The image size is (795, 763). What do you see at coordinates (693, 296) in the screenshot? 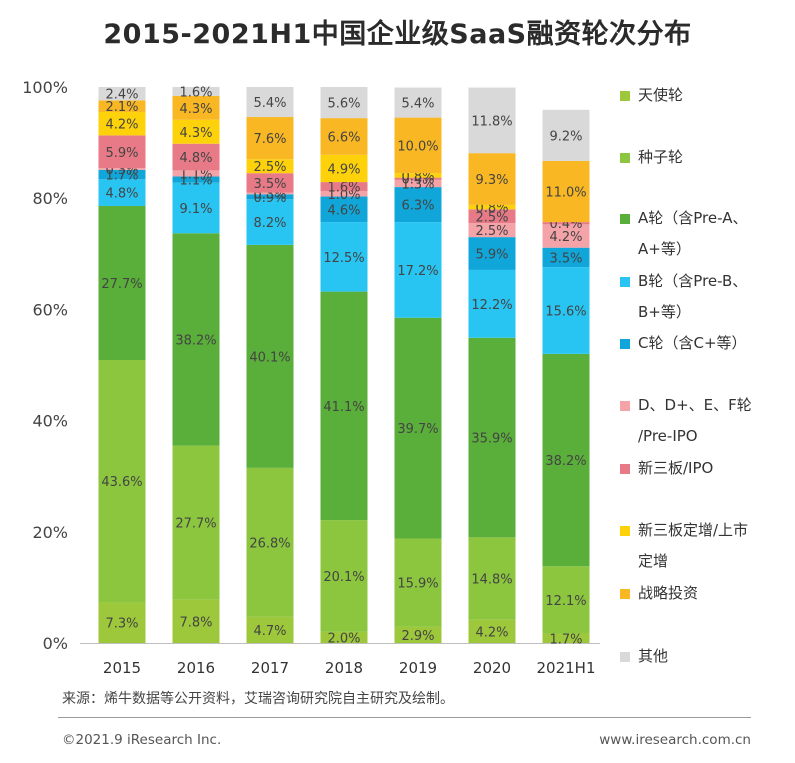
I see `legend-label: B轮（含Pre-B、 B+等）` at bounding box center [693, 296].